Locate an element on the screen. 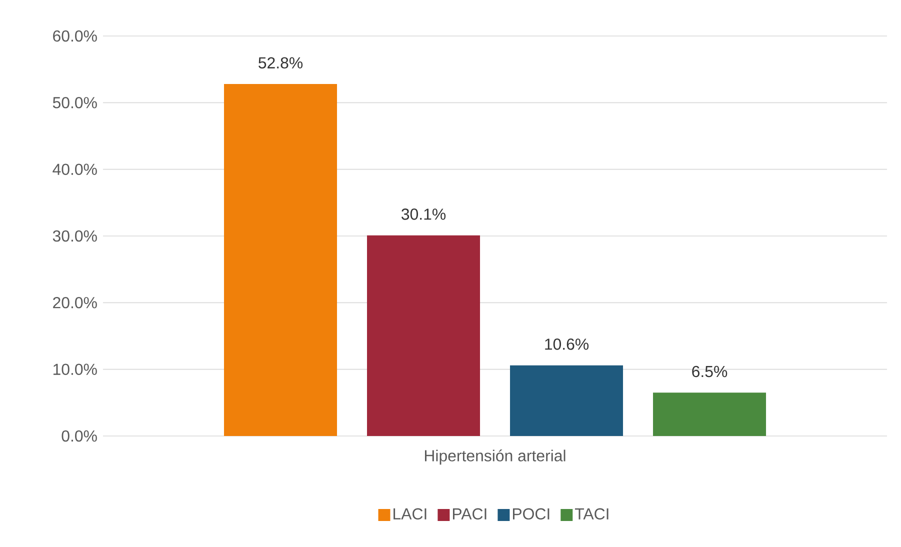 The image size is (901, 547). data-label: 30.1% is located at coordinates (424, 214).